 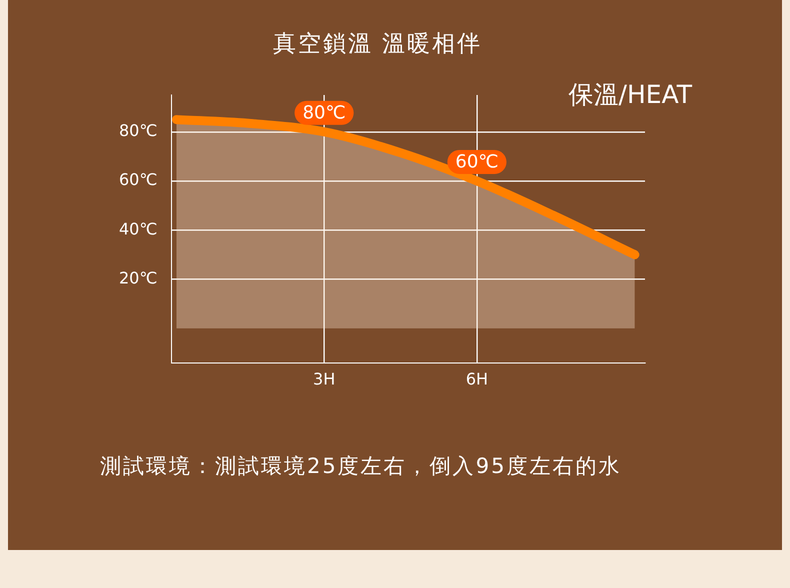 I want to click on chart-title: 真空鎖溫 溫暖相伴, so click(x=378, y=44).